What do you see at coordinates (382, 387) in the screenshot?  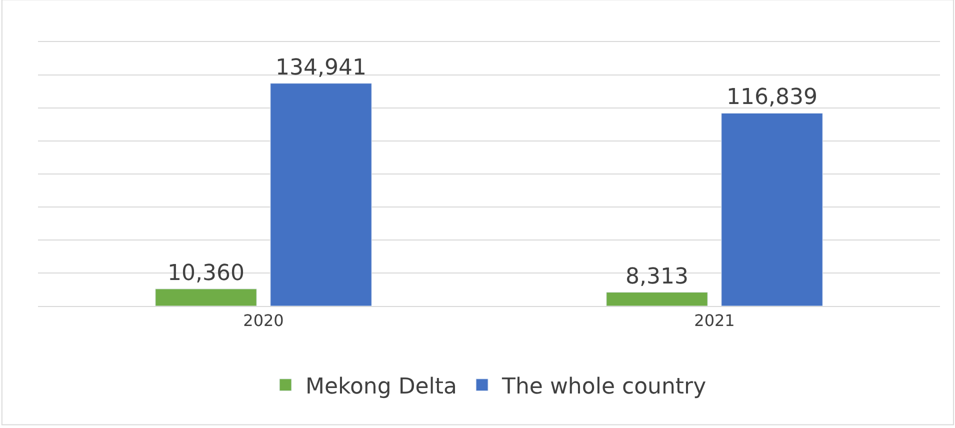 I see `legend-label: Mekong Delta` at bounding box center [382, 387].